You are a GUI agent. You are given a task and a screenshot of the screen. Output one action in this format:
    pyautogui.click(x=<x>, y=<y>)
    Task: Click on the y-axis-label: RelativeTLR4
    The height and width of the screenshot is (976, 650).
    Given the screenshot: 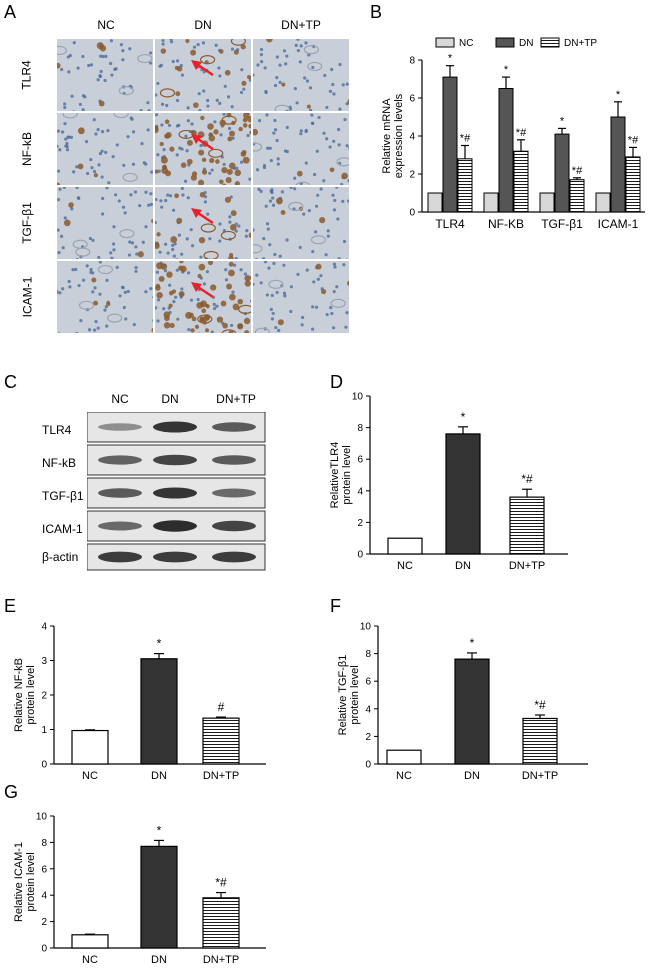 What is the action you would take?
    pyautogui.click(x=335, y=475)
    